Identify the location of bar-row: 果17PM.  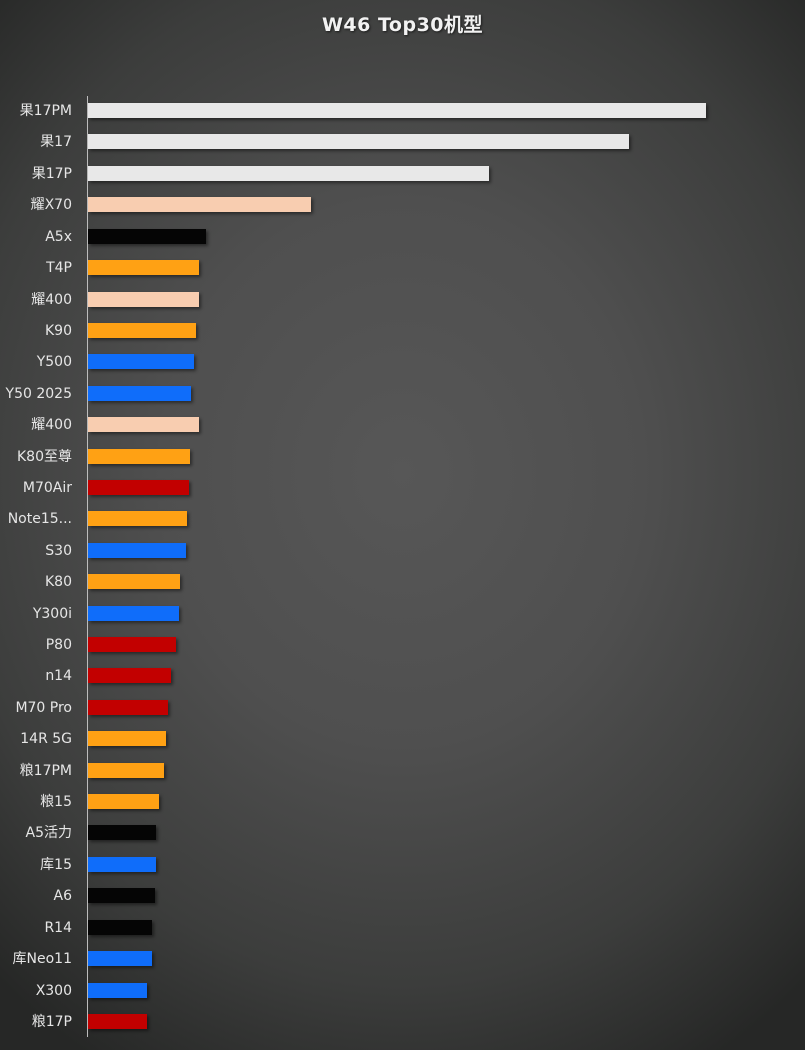
(402, 111).